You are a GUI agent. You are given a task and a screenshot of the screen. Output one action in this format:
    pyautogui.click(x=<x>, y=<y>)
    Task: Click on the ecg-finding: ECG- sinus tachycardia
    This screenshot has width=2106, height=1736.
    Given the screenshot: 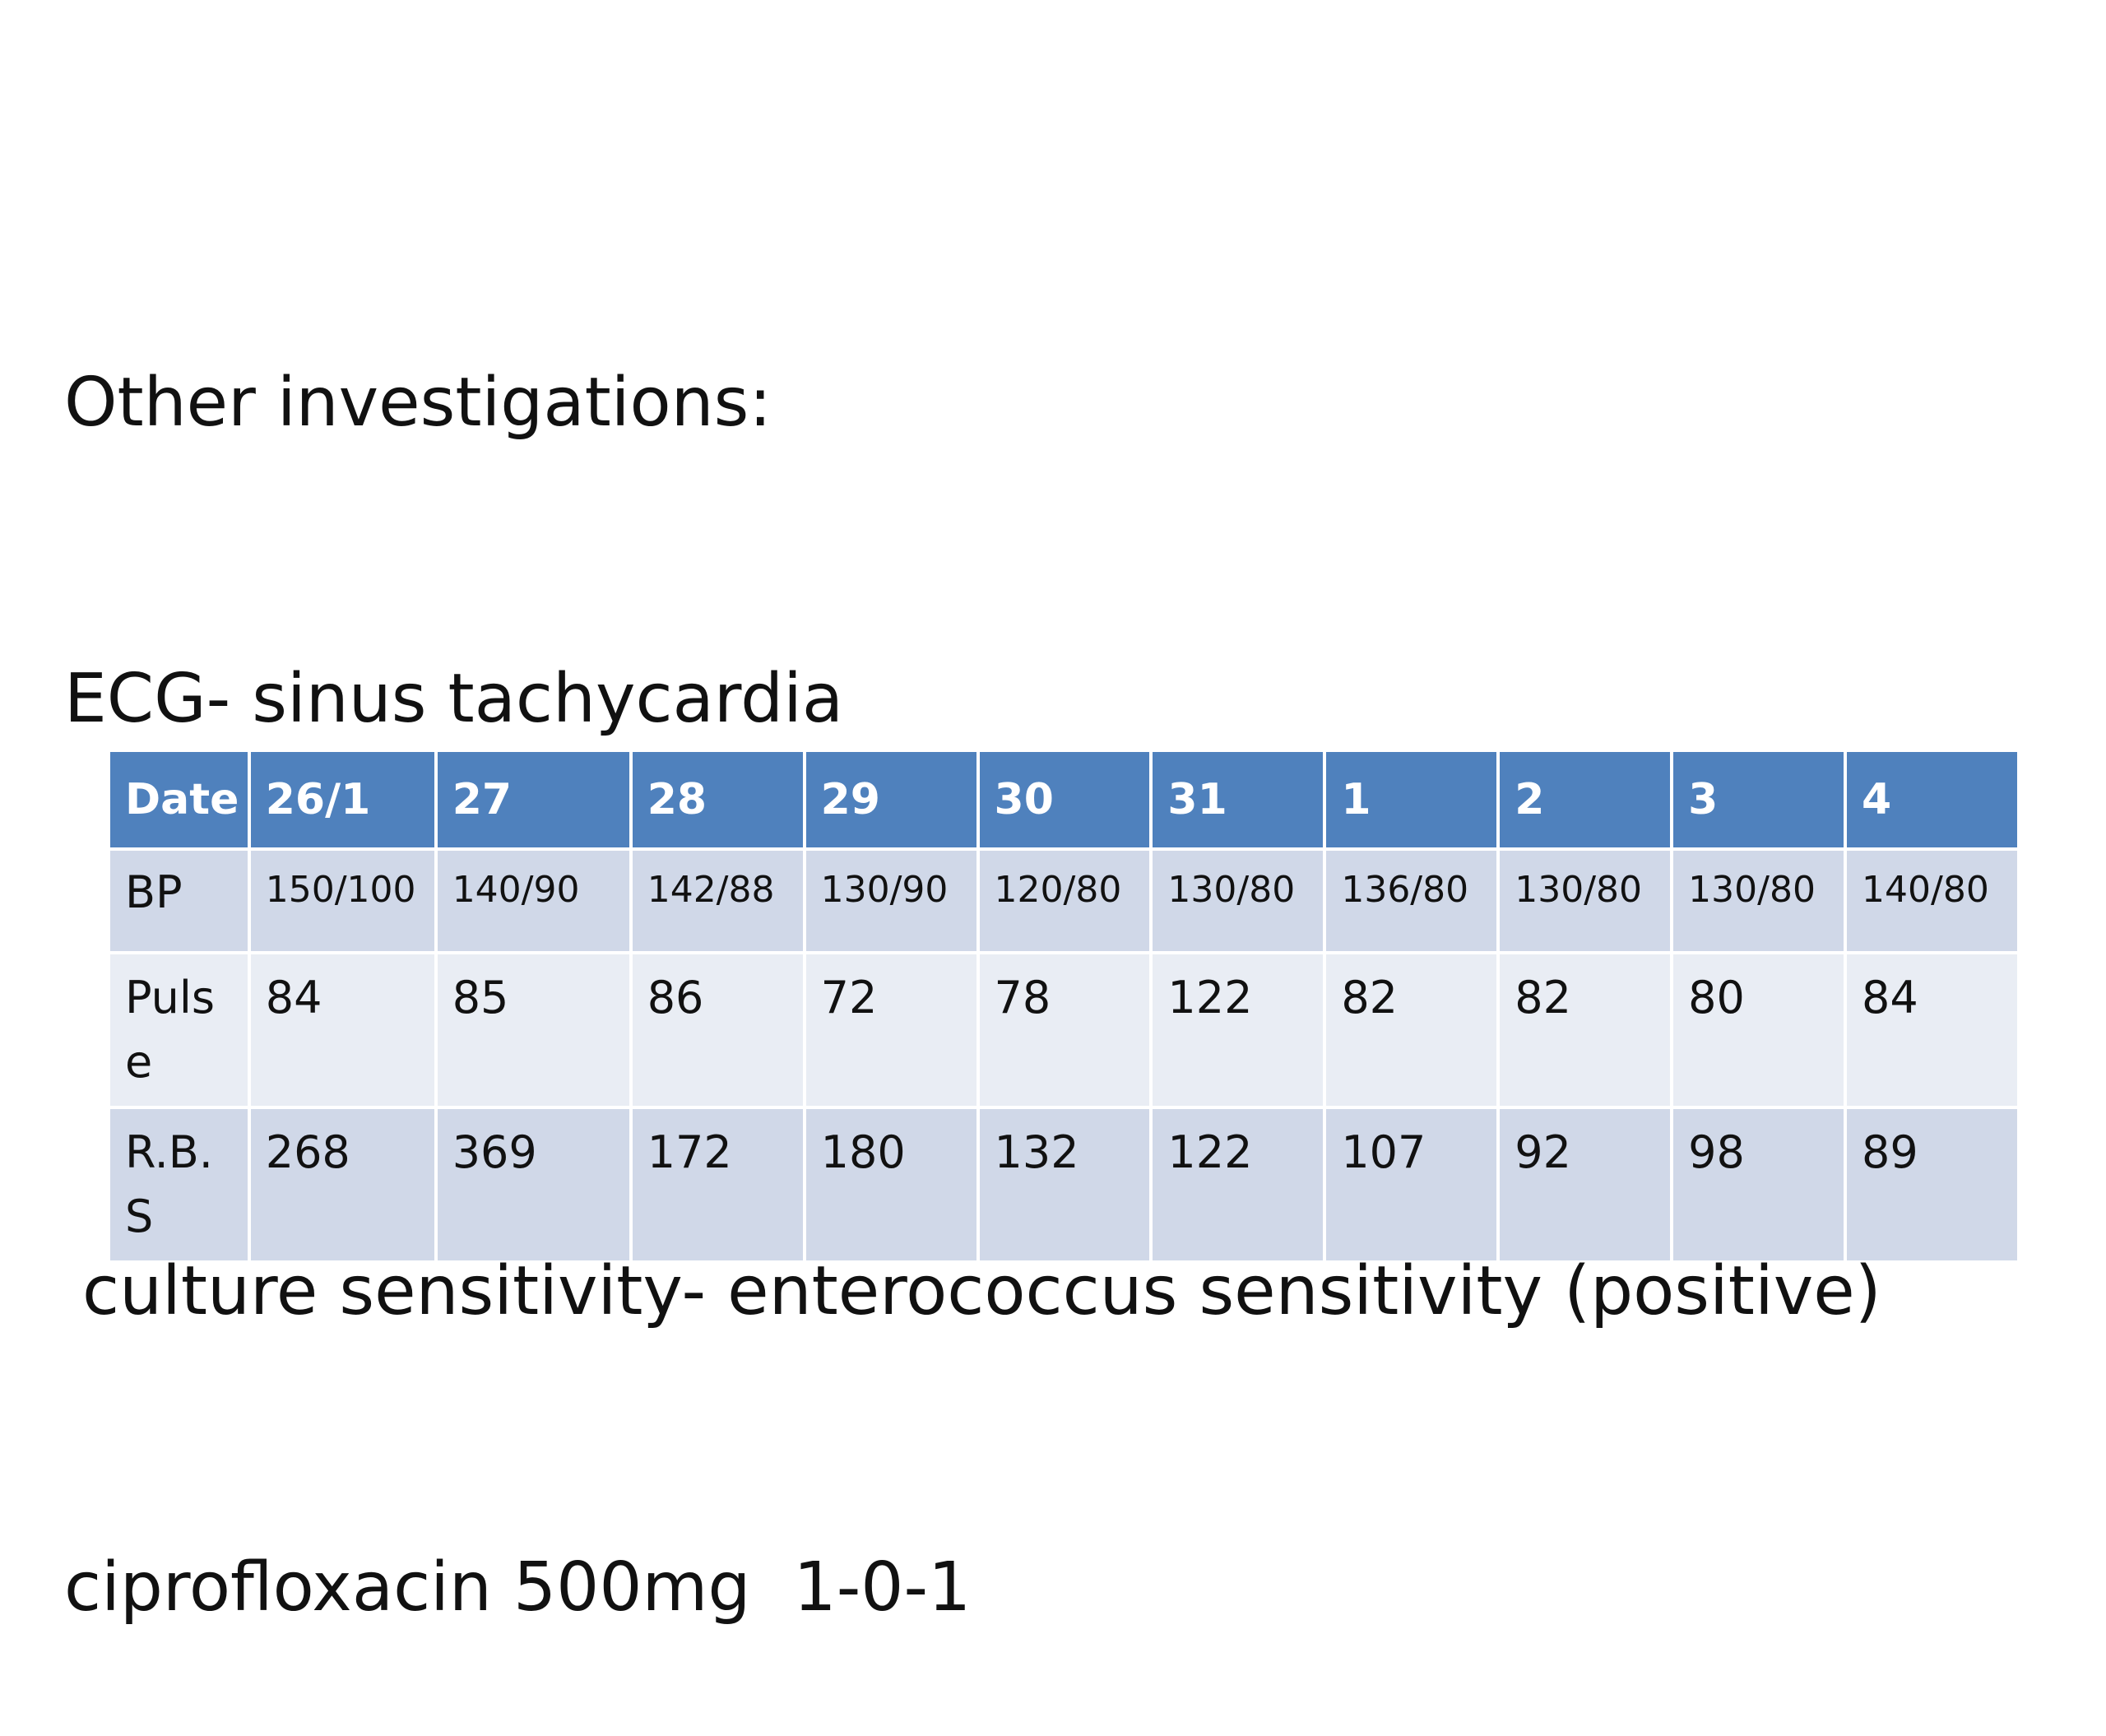 What is the action you would take?
    pyautogui.click(x=454, y=699)
    